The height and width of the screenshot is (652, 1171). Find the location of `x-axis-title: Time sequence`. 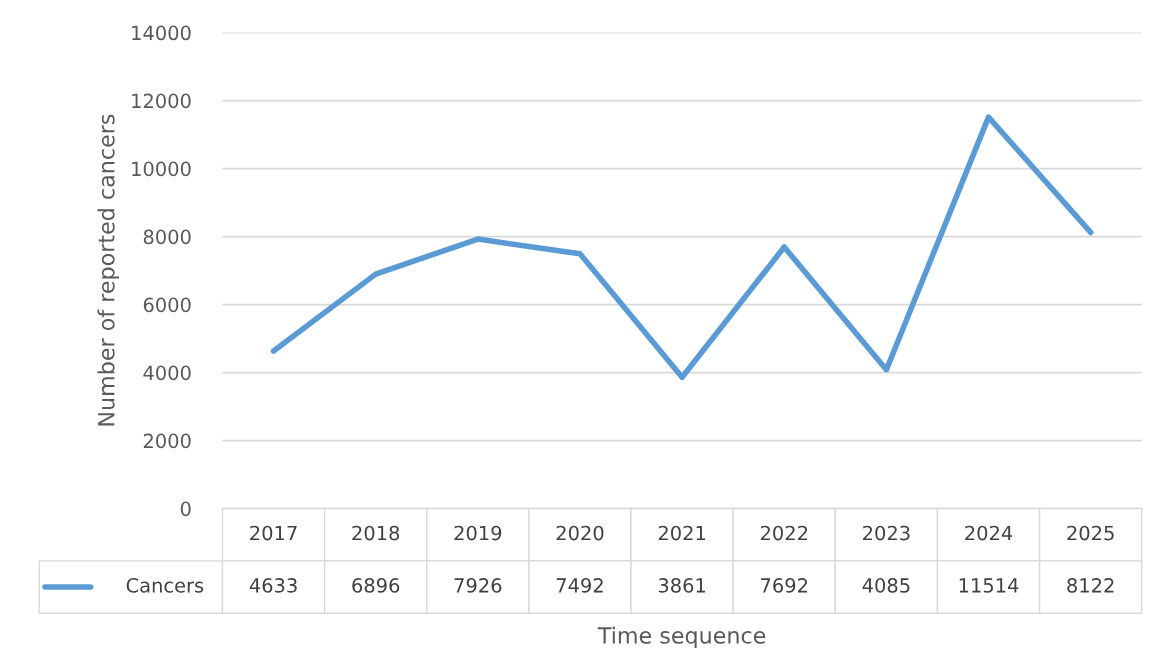

x-axis-title: Time sequence is located at coordinates (681, 637).